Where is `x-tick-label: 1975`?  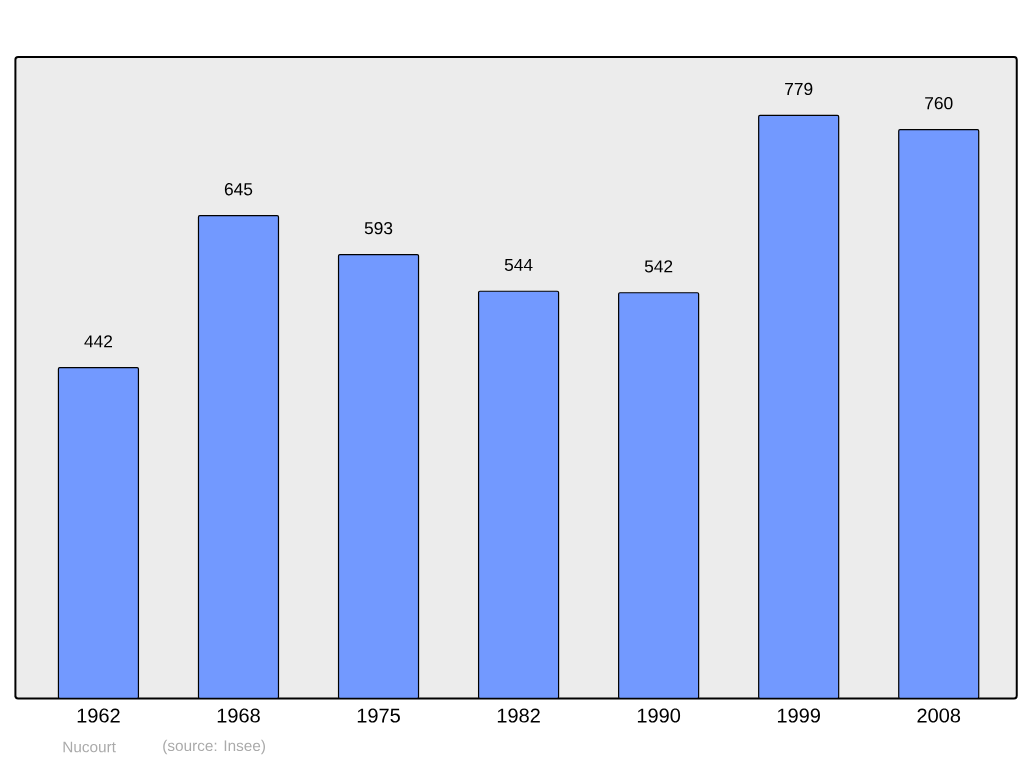 x-tick-label: 1975 is located at coordinates (378, 715).